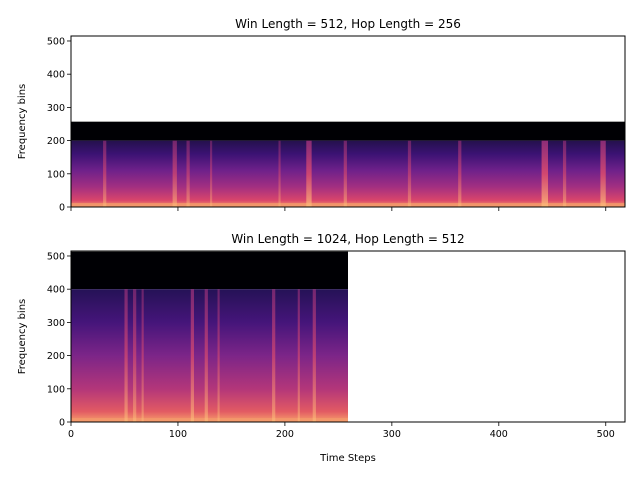  I want to click on ylabel-top: Frequency bins, so click(22, 122).